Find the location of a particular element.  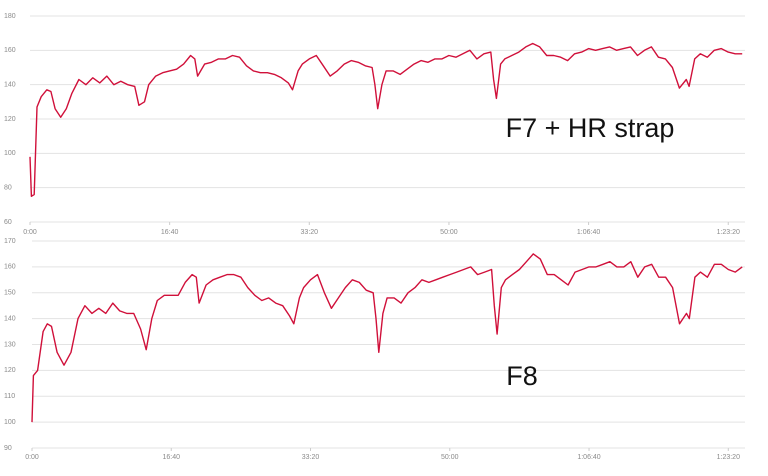

y-tick-label: 60 is located at coordinates (8, 222).